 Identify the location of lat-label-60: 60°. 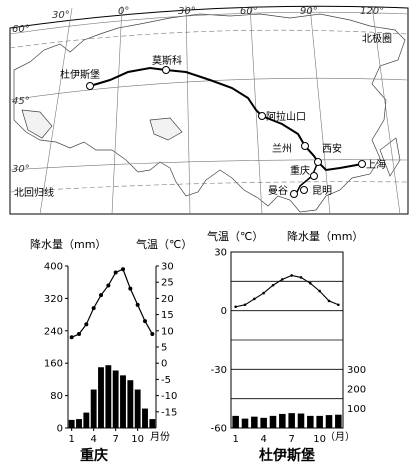
(21, 29).